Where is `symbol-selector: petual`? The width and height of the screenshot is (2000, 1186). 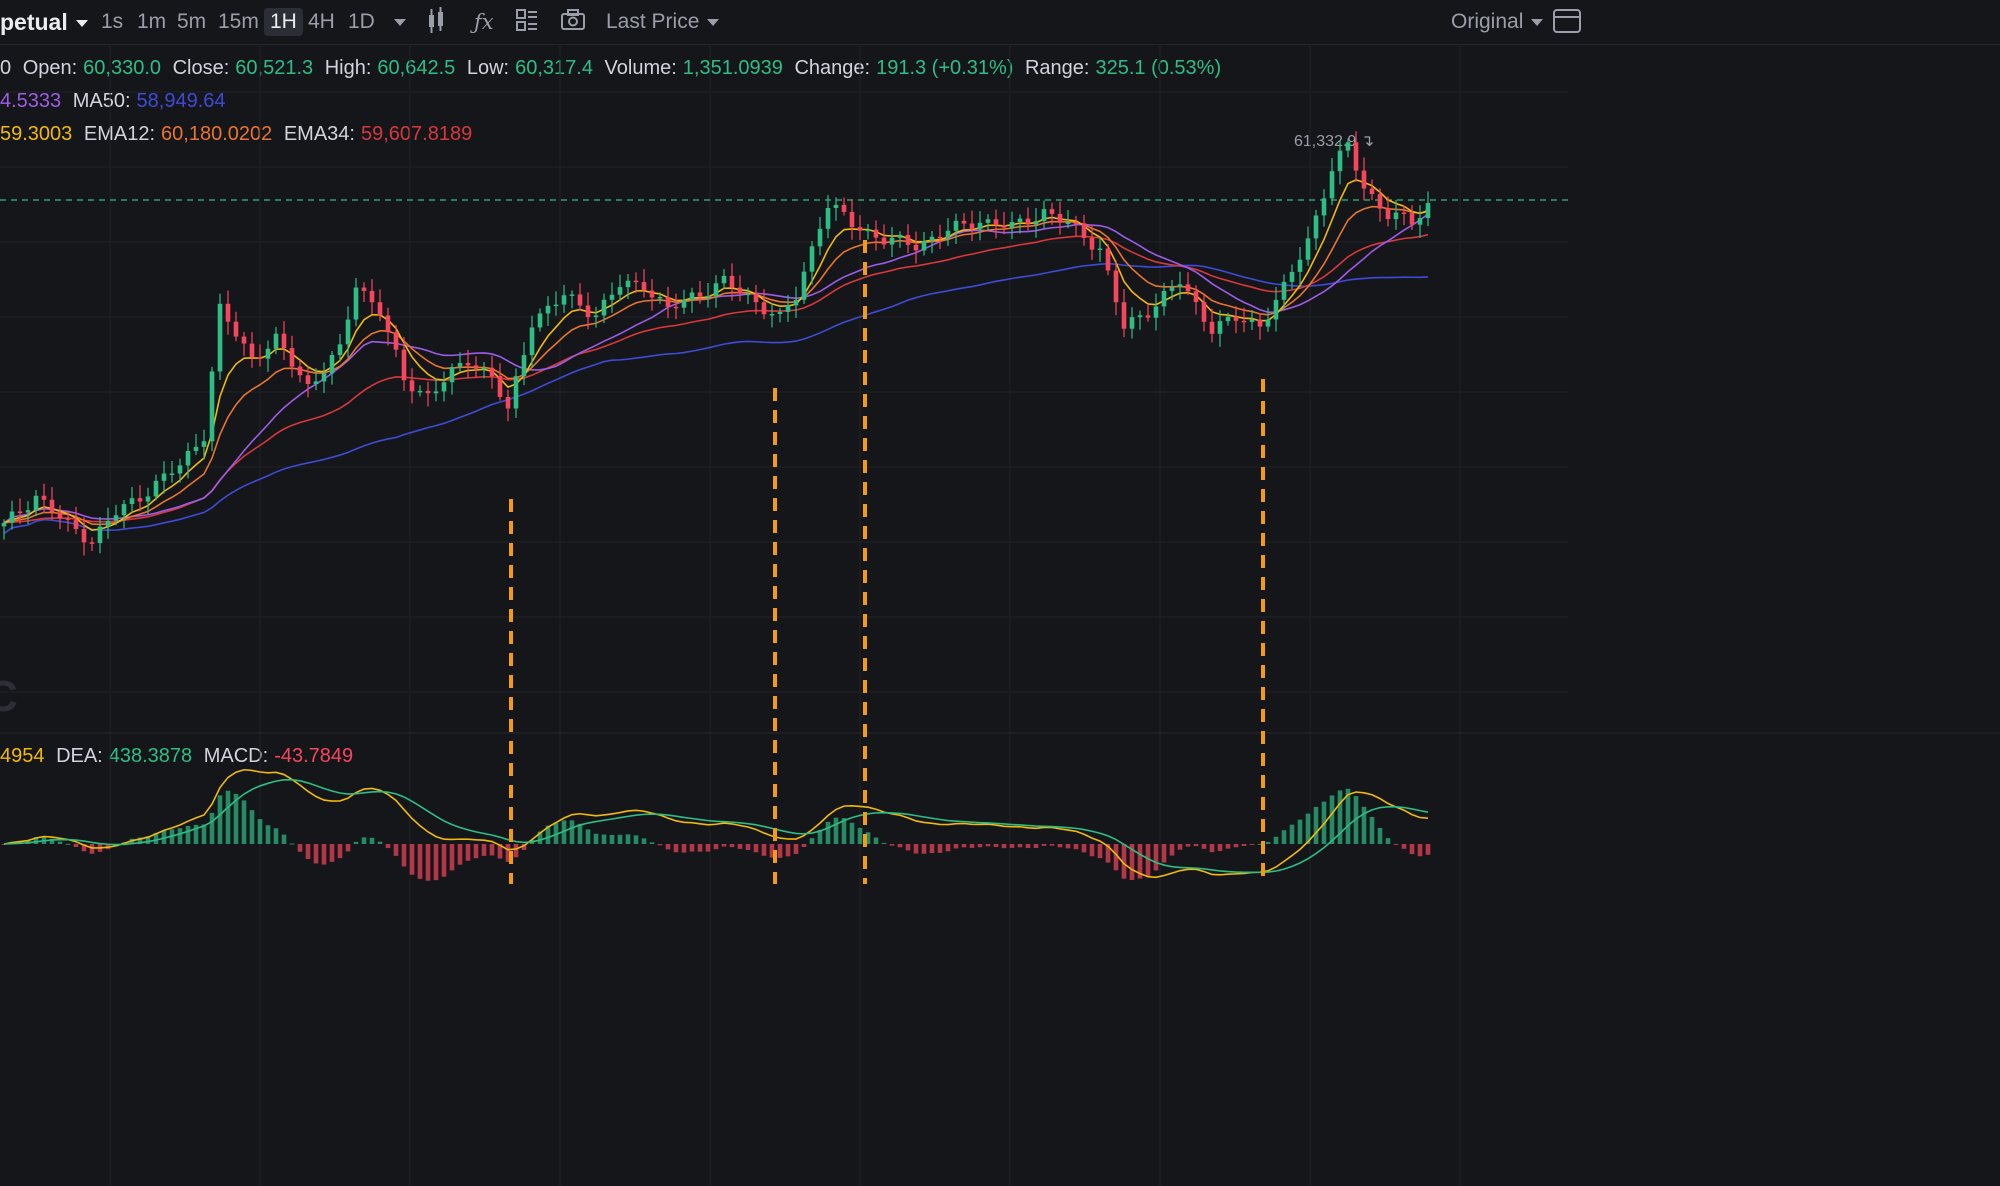 symbol-selector: petual is located at coordinates (44, 22).